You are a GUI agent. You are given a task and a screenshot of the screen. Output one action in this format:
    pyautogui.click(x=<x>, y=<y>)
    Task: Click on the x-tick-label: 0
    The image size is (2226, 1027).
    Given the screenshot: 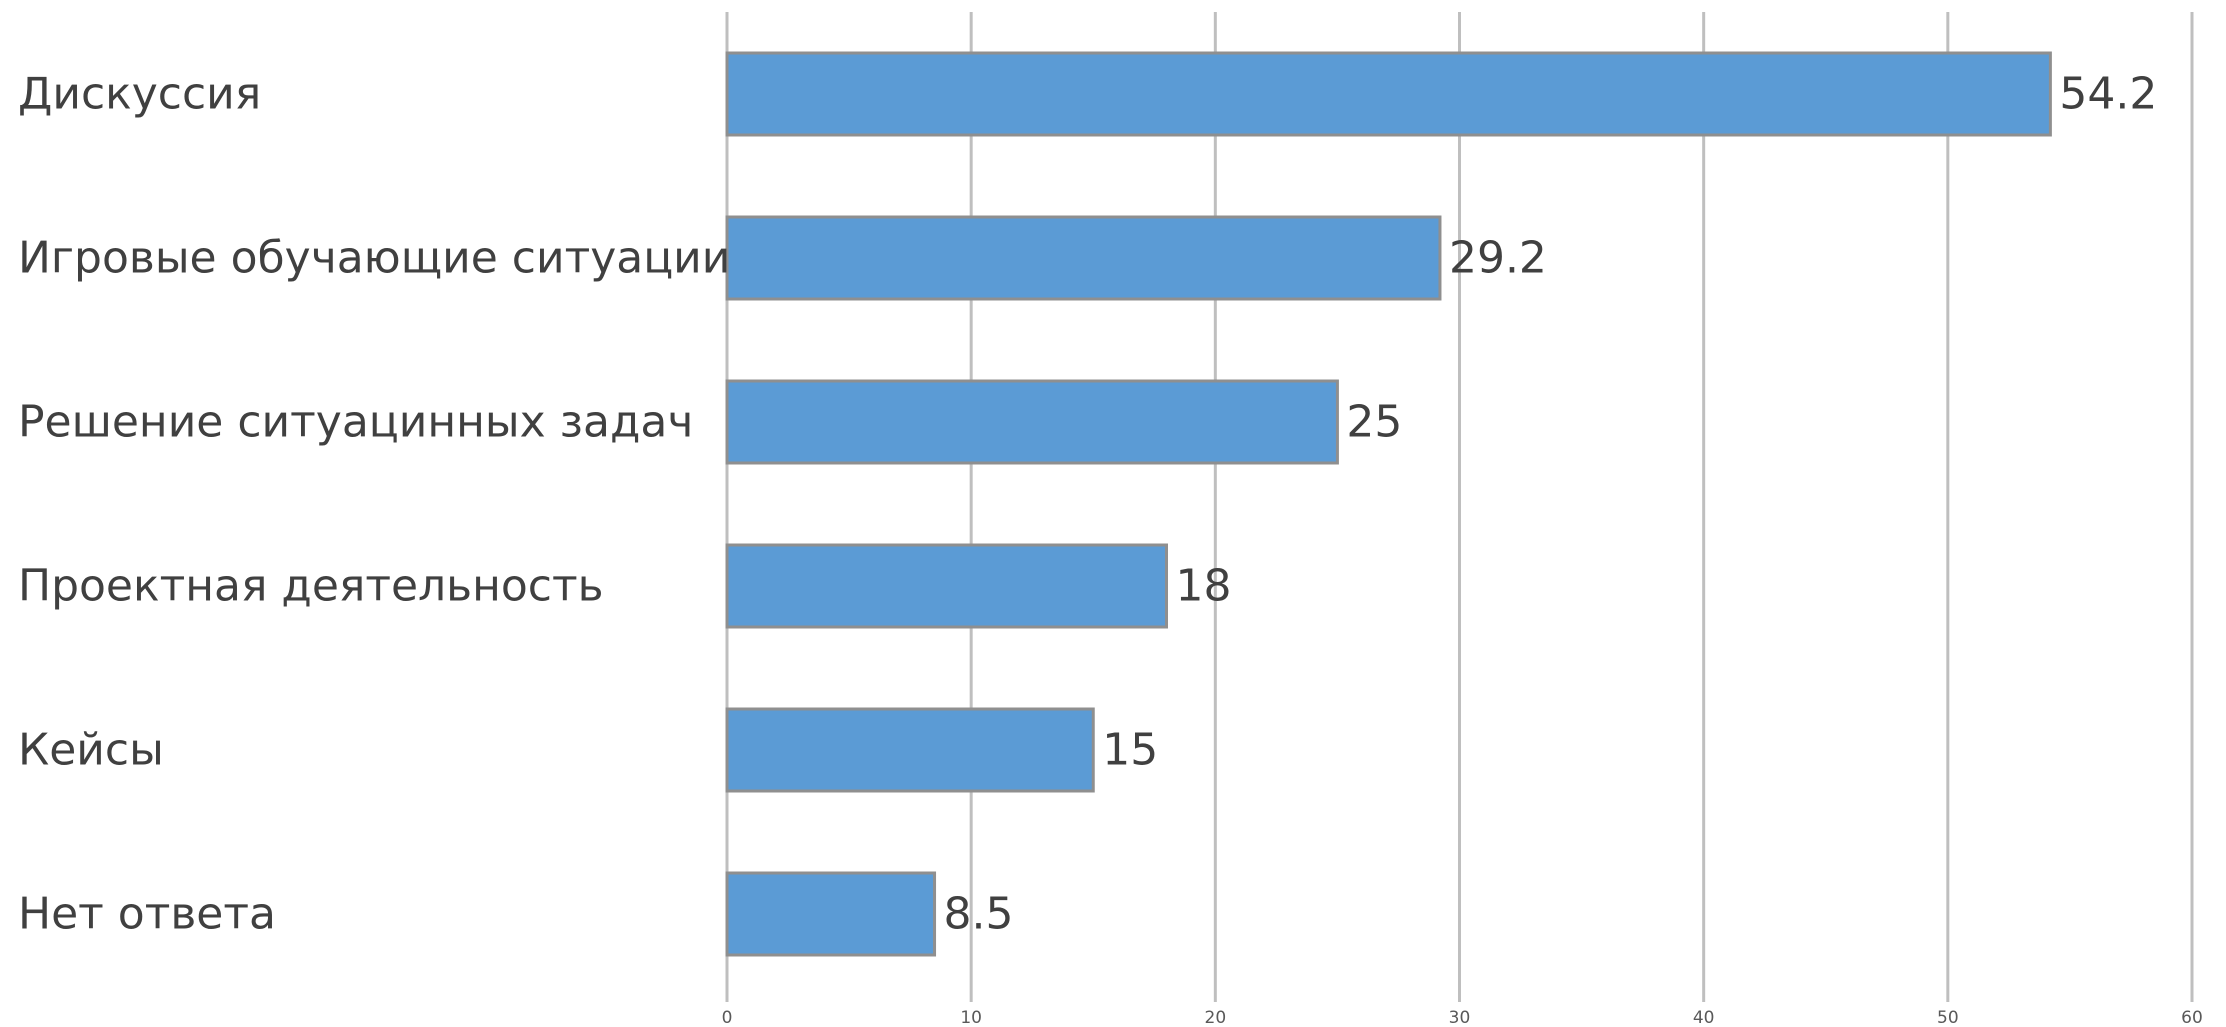 What is the action you would take?
    pyautogui.click(x=727, y=1017)
    